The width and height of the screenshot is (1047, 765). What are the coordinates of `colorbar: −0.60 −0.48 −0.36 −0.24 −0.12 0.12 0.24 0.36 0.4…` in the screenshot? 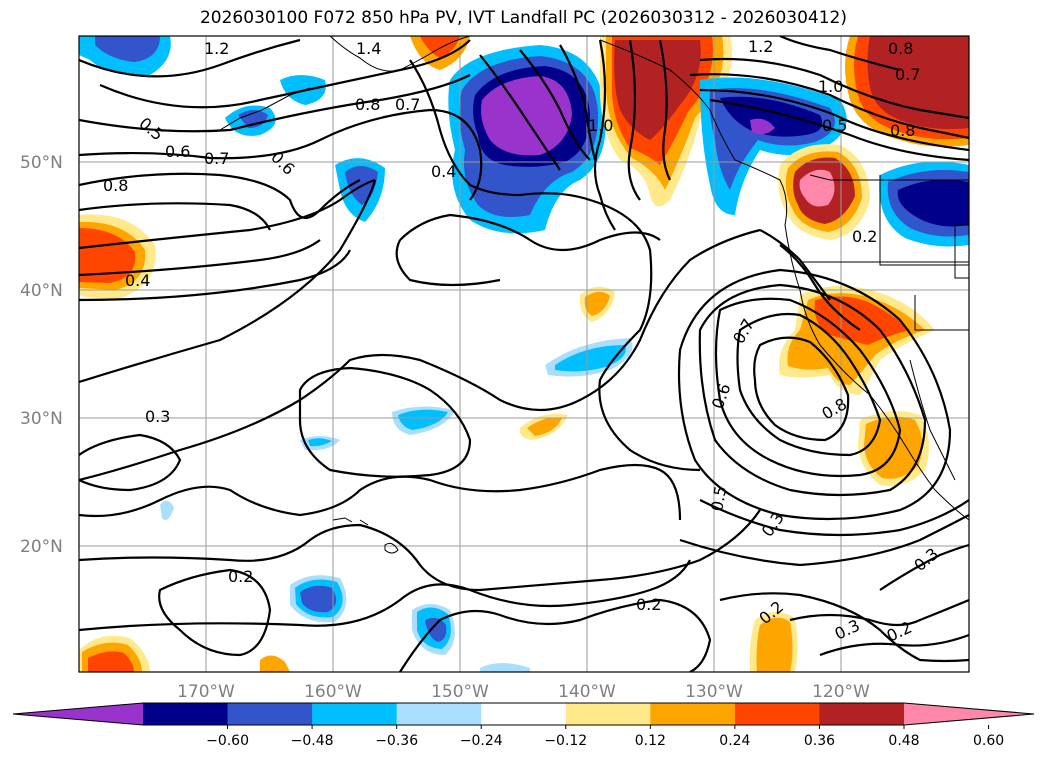 It's located at (523, 725).